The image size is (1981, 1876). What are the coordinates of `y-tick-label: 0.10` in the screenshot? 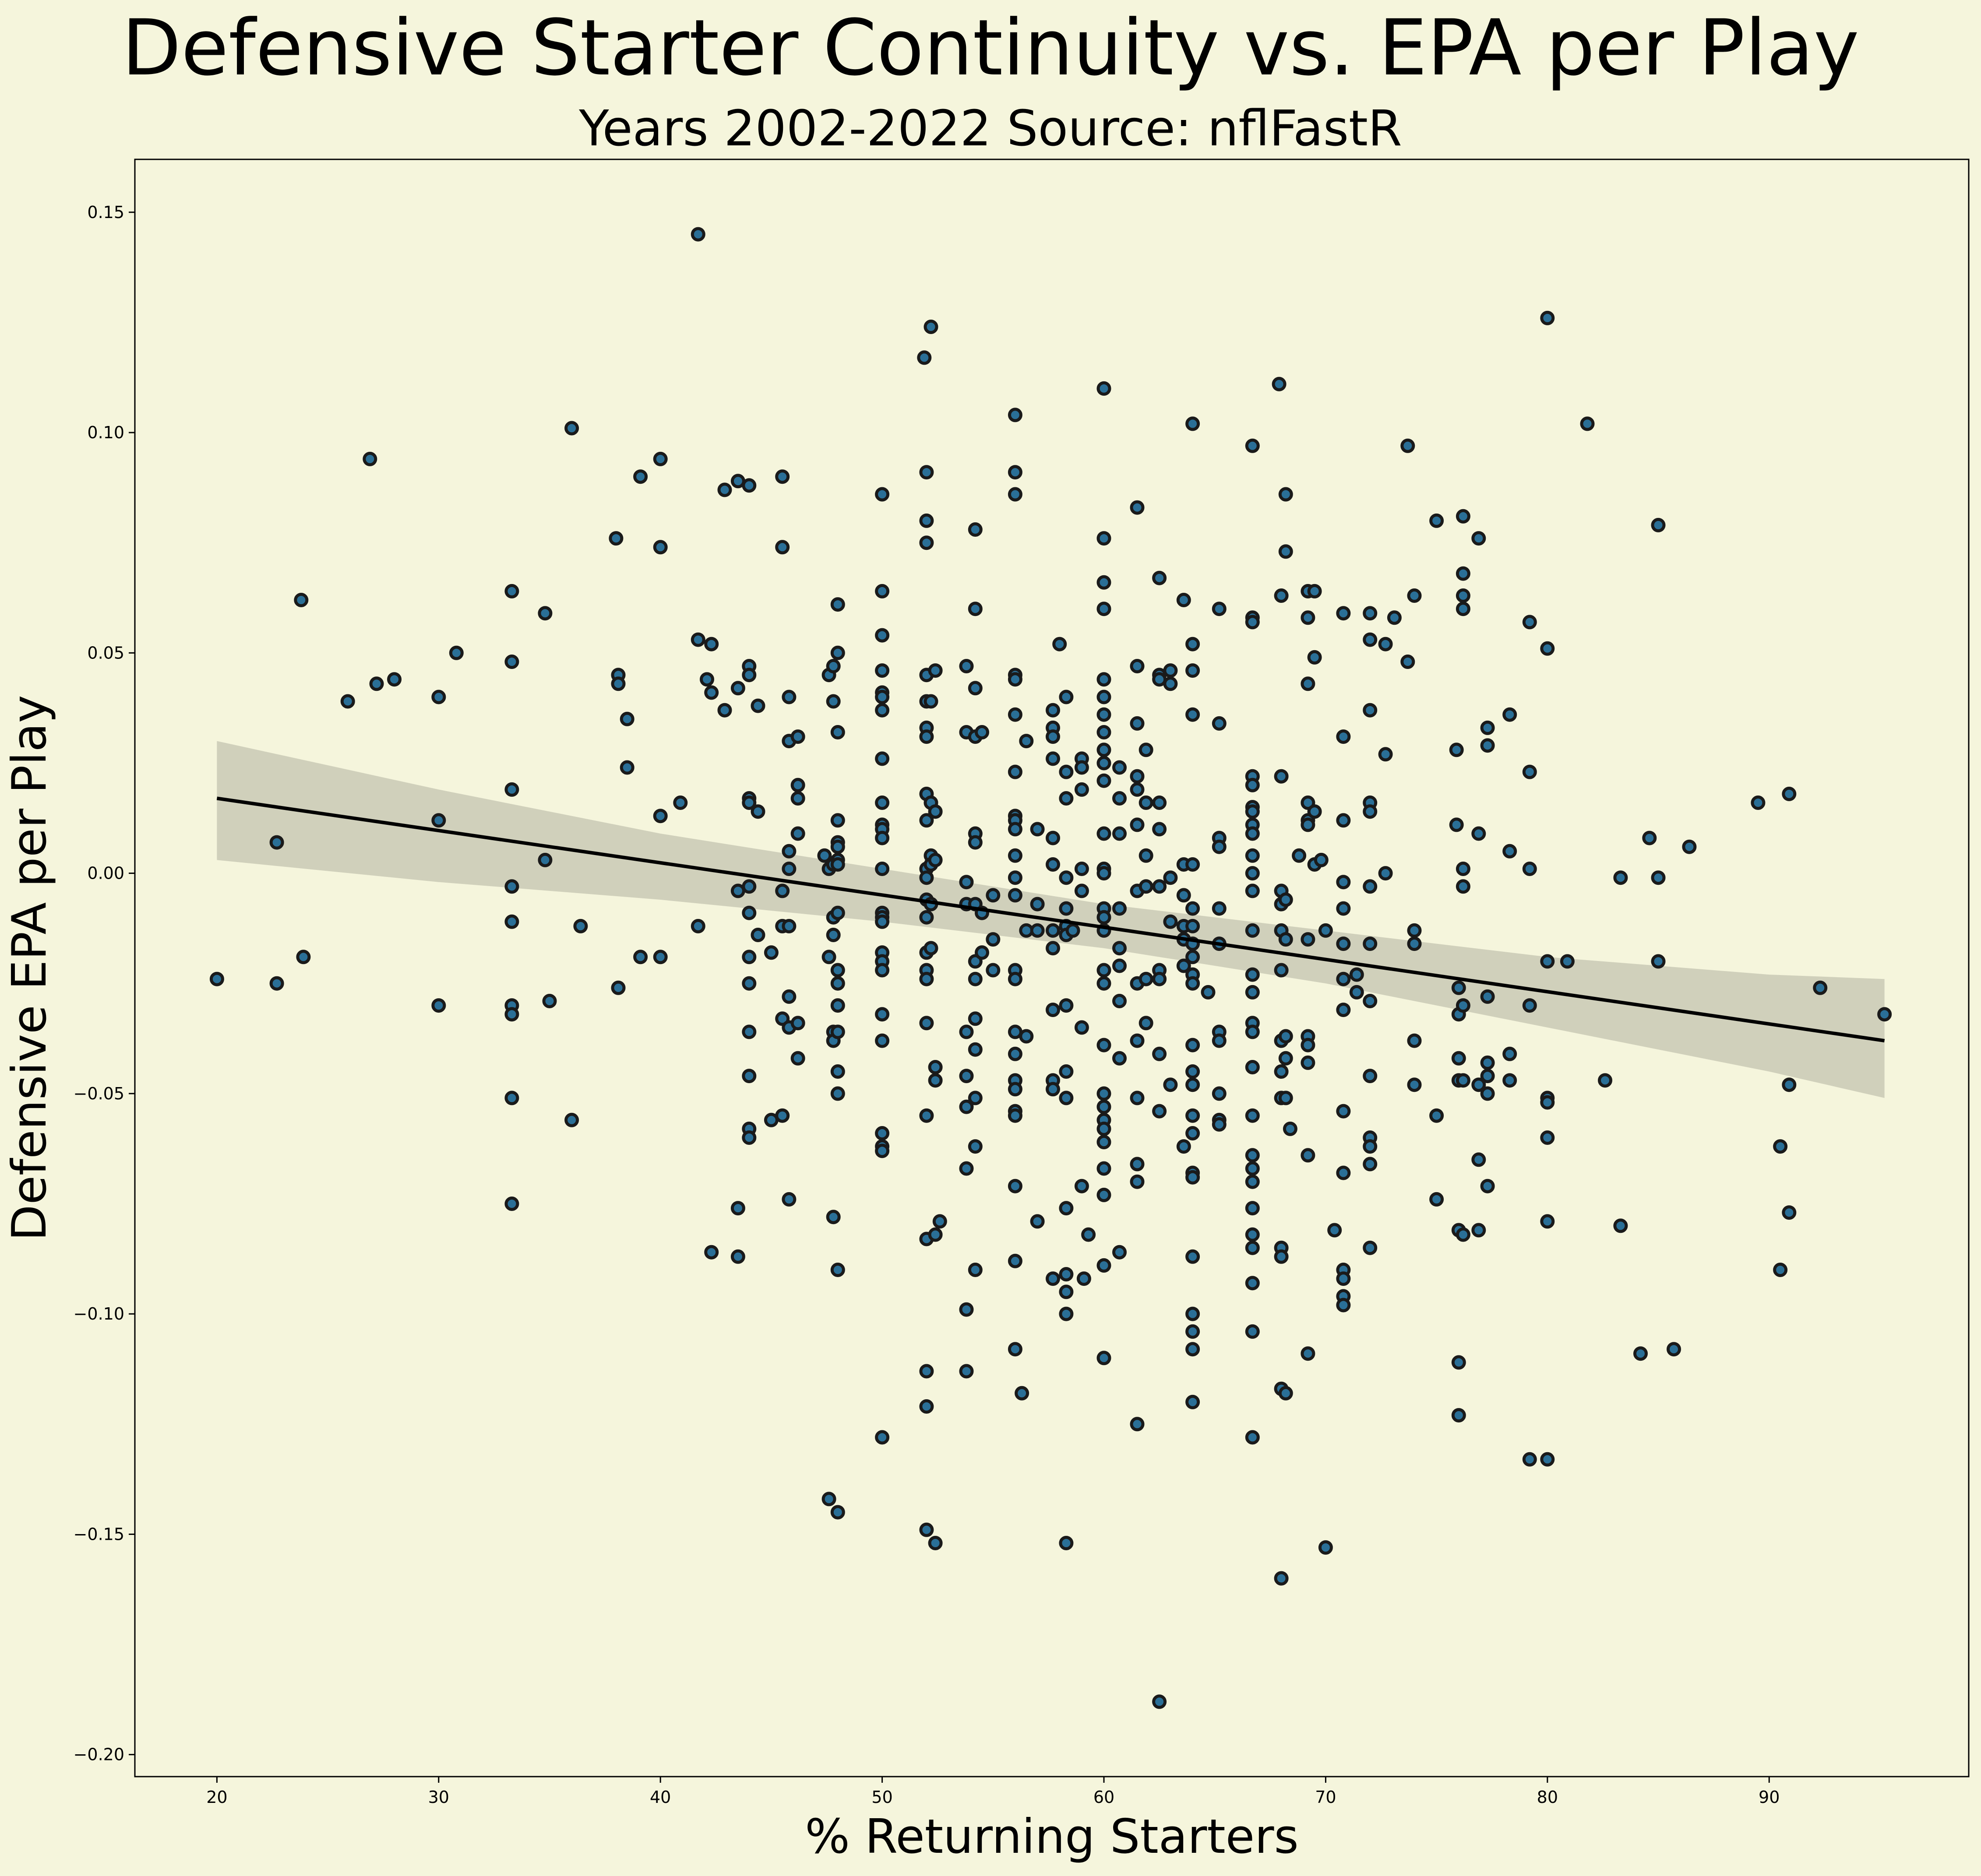 It's located at (106, 432).